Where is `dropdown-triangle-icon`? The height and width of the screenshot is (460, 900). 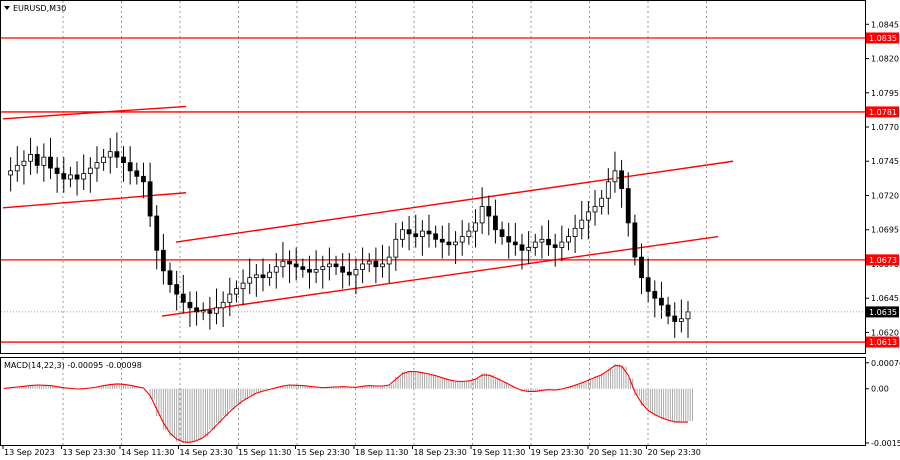 dropdown-triangle-icon is located at coordinates (7, 8).